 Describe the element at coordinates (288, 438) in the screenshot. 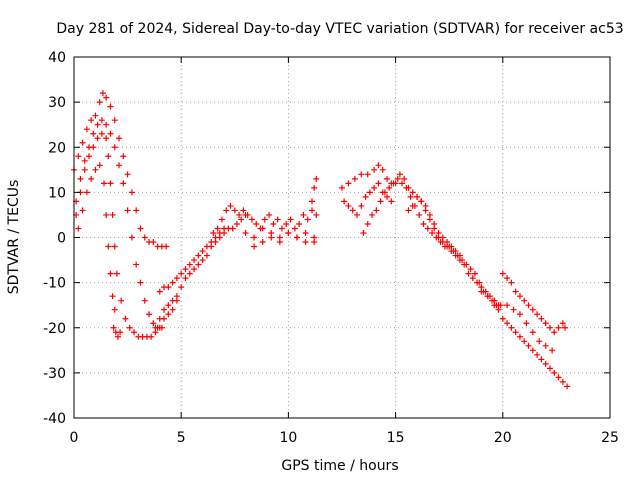

I see `x-tick-label: 10` at that location.